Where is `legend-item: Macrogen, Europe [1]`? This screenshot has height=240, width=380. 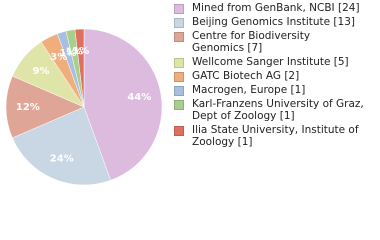
legend-item: Macrogen, Europe [1] is located at coordinates (274, 90).